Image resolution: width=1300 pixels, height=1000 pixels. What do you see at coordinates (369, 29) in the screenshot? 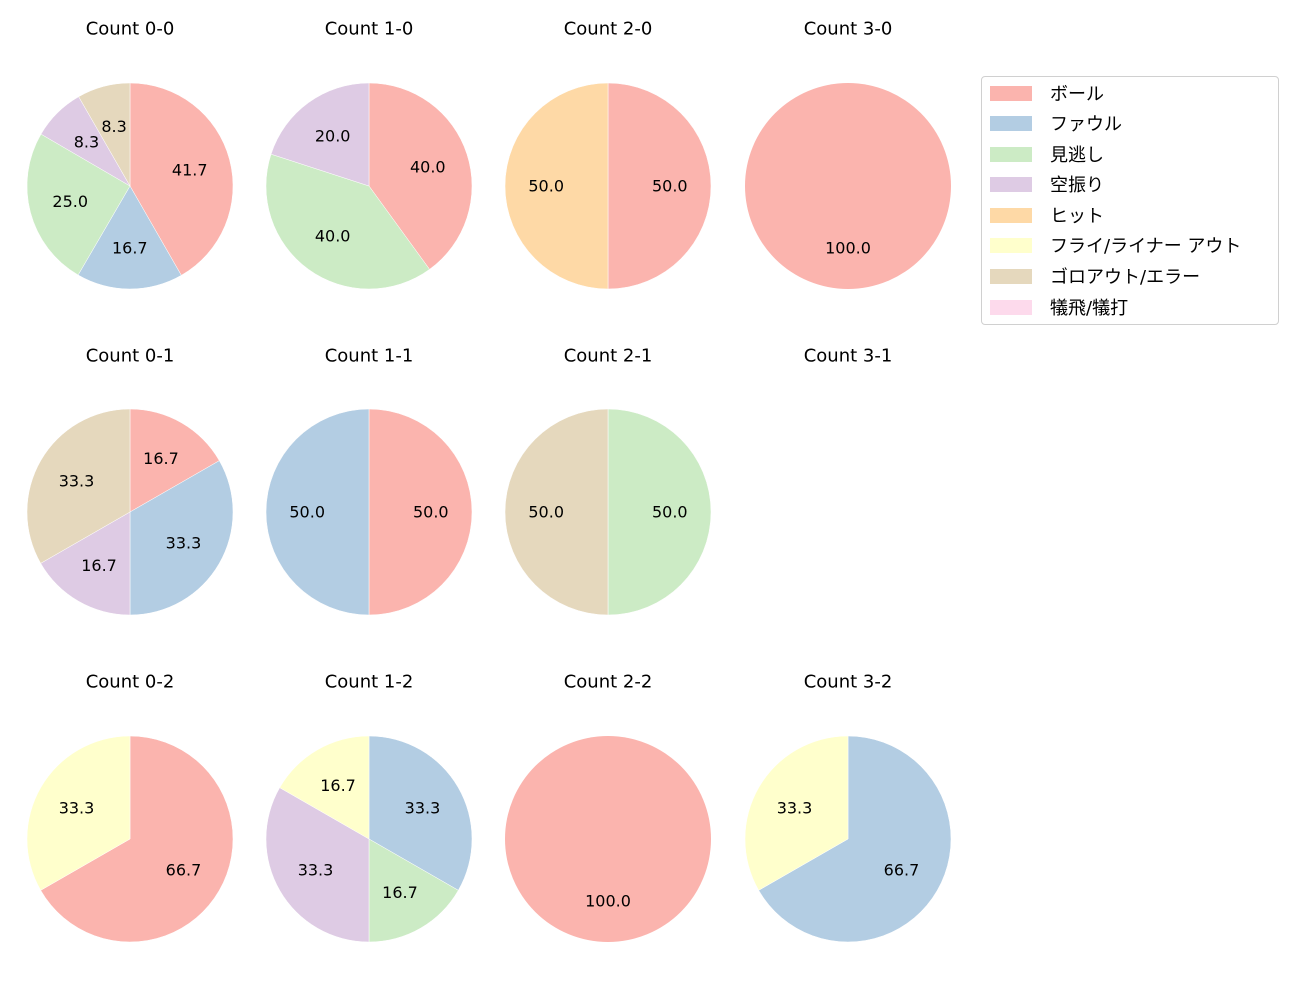
I see `pie-title: Count 1-0` at bounding box center [369, 29].